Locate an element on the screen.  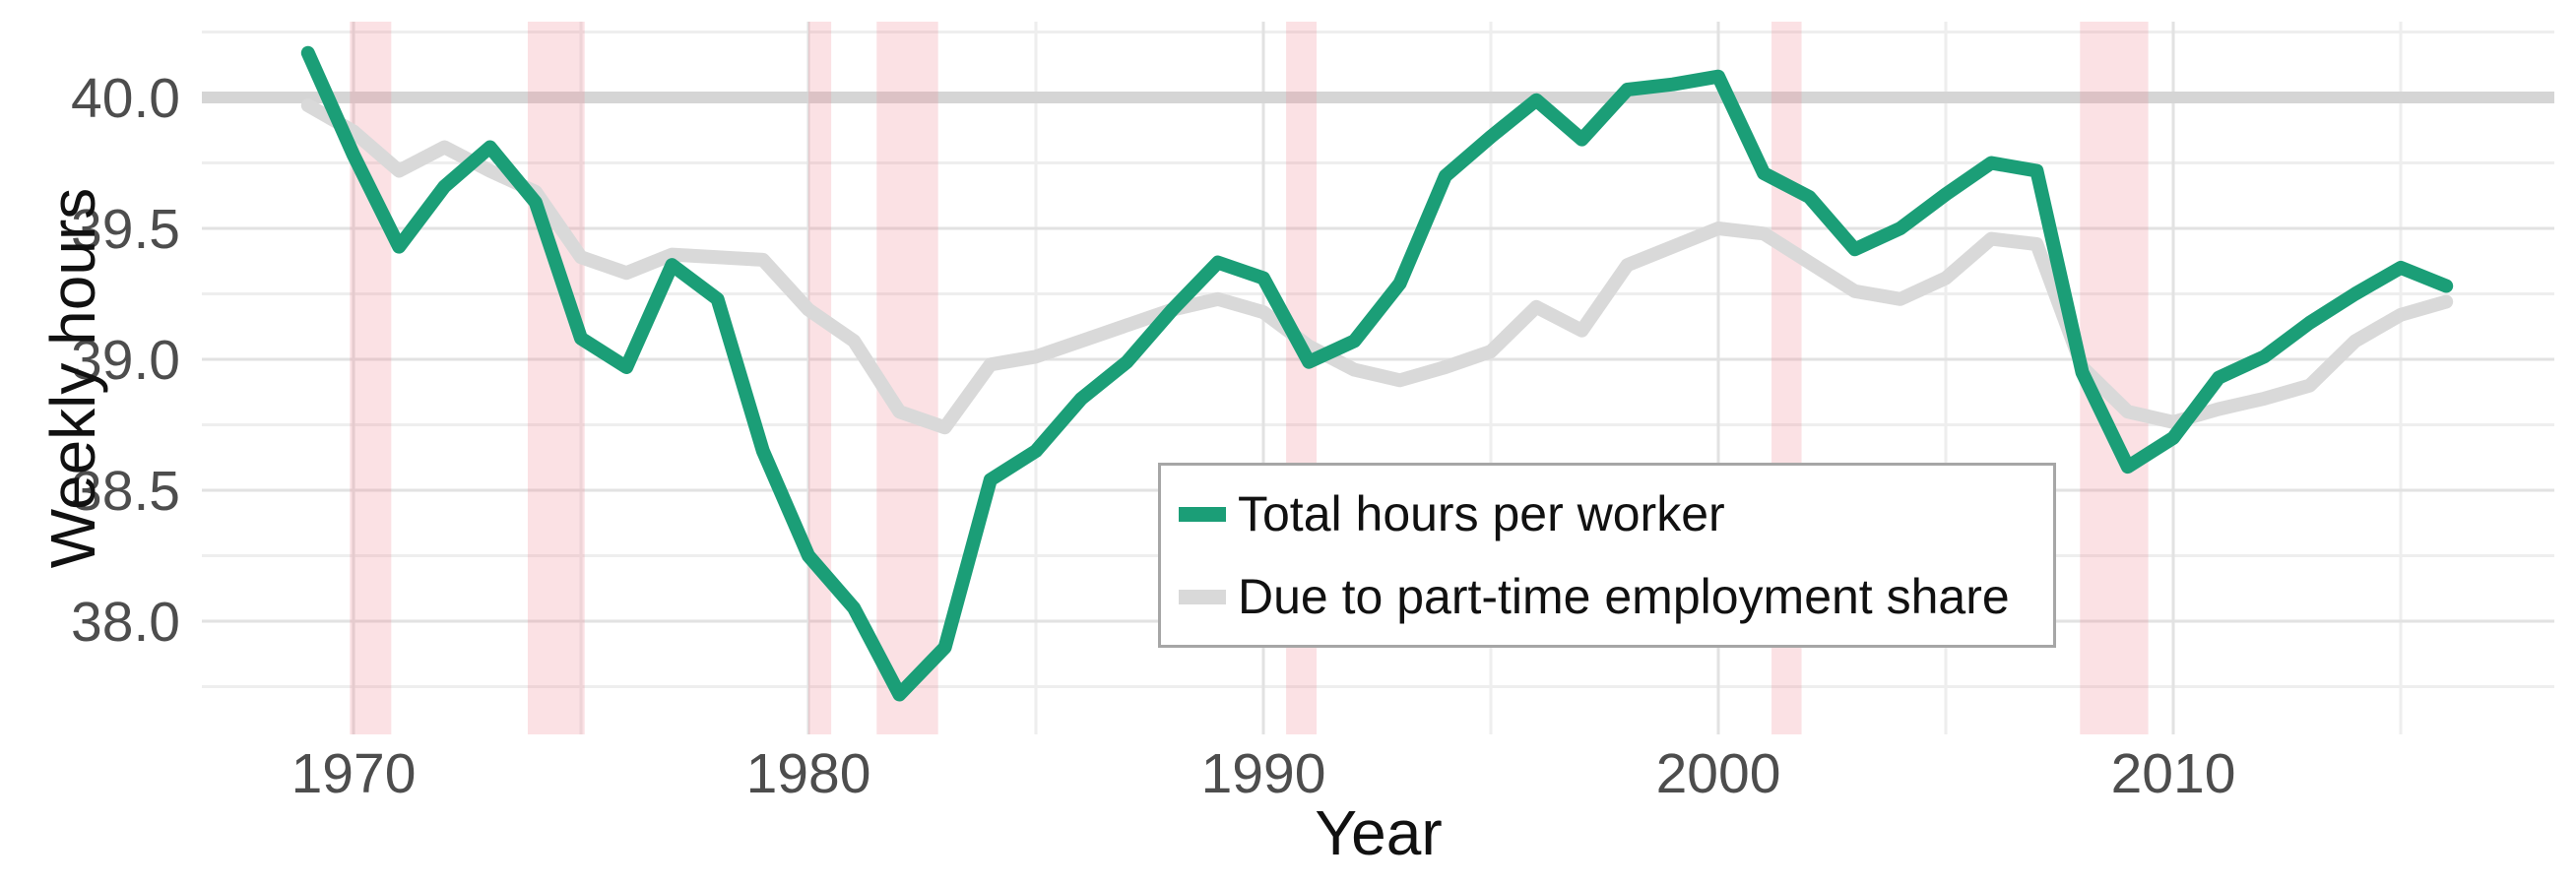
y-tick-label: 38.5 is located at coordinates (125, 491).